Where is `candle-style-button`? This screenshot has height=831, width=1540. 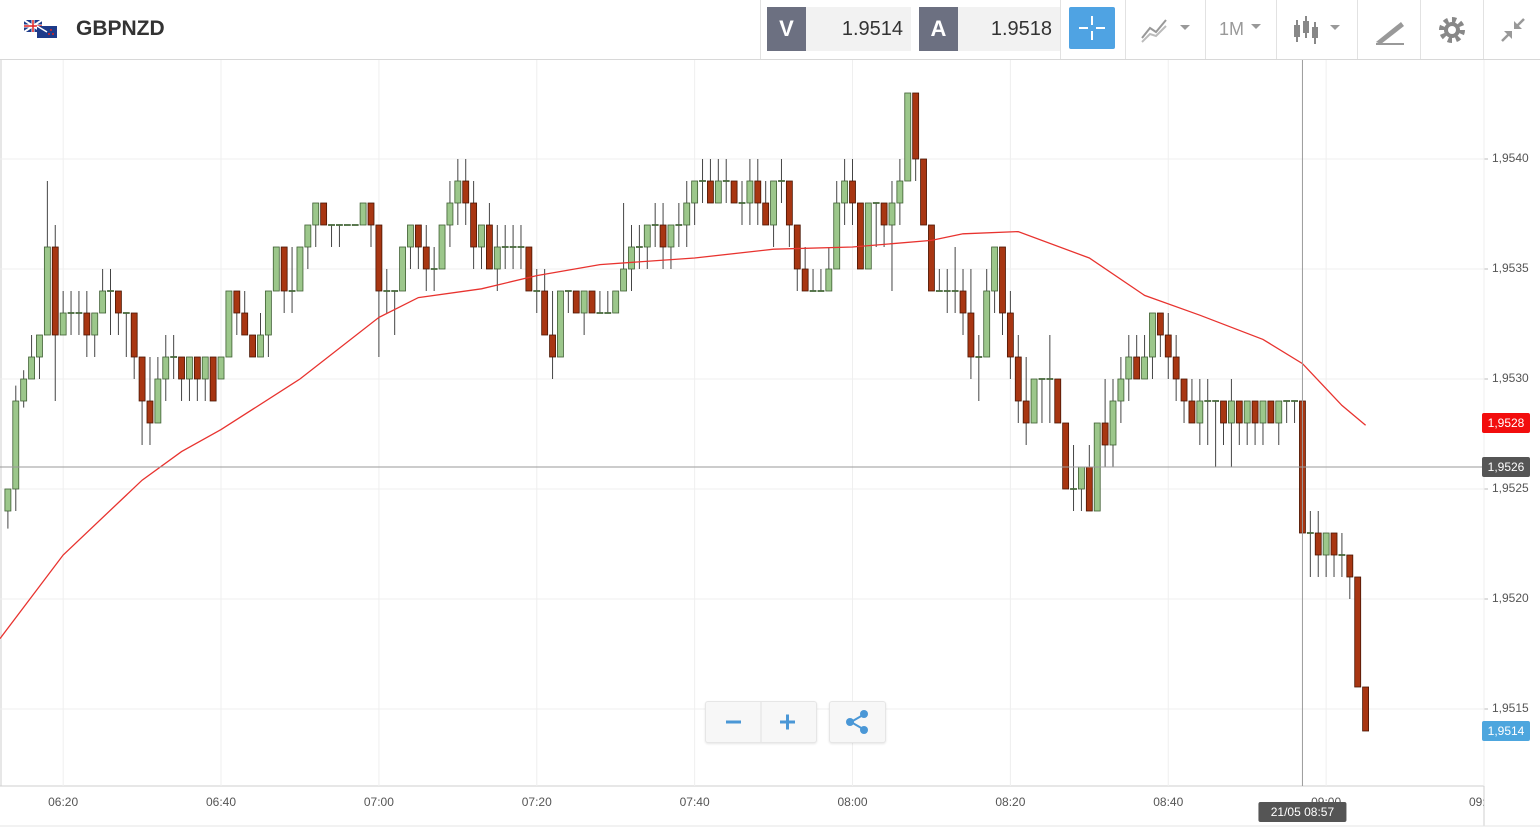
candle-style-button is located at coordinates (1320, 30).